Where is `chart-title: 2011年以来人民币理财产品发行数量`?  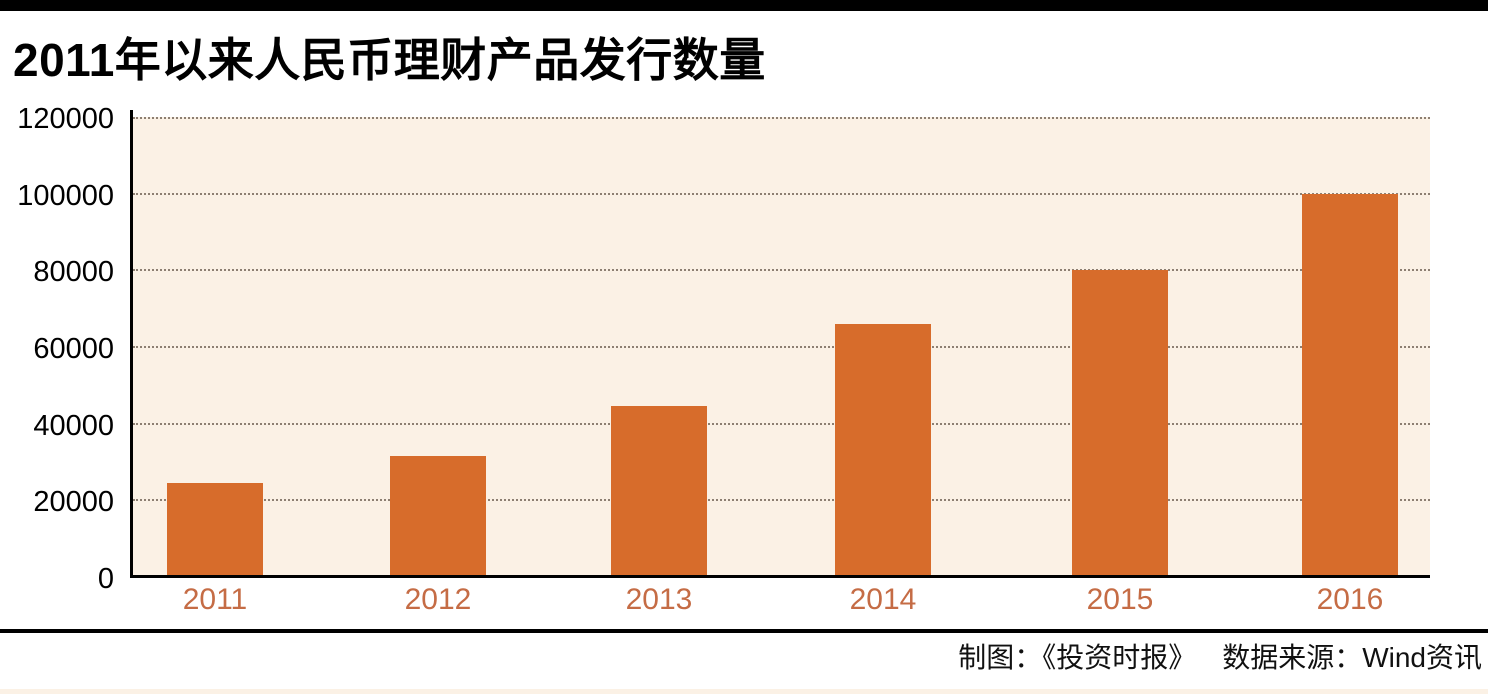
chart-title: 2011年以来人民币理财产品发行数量 is located at coordinates (389, 60).